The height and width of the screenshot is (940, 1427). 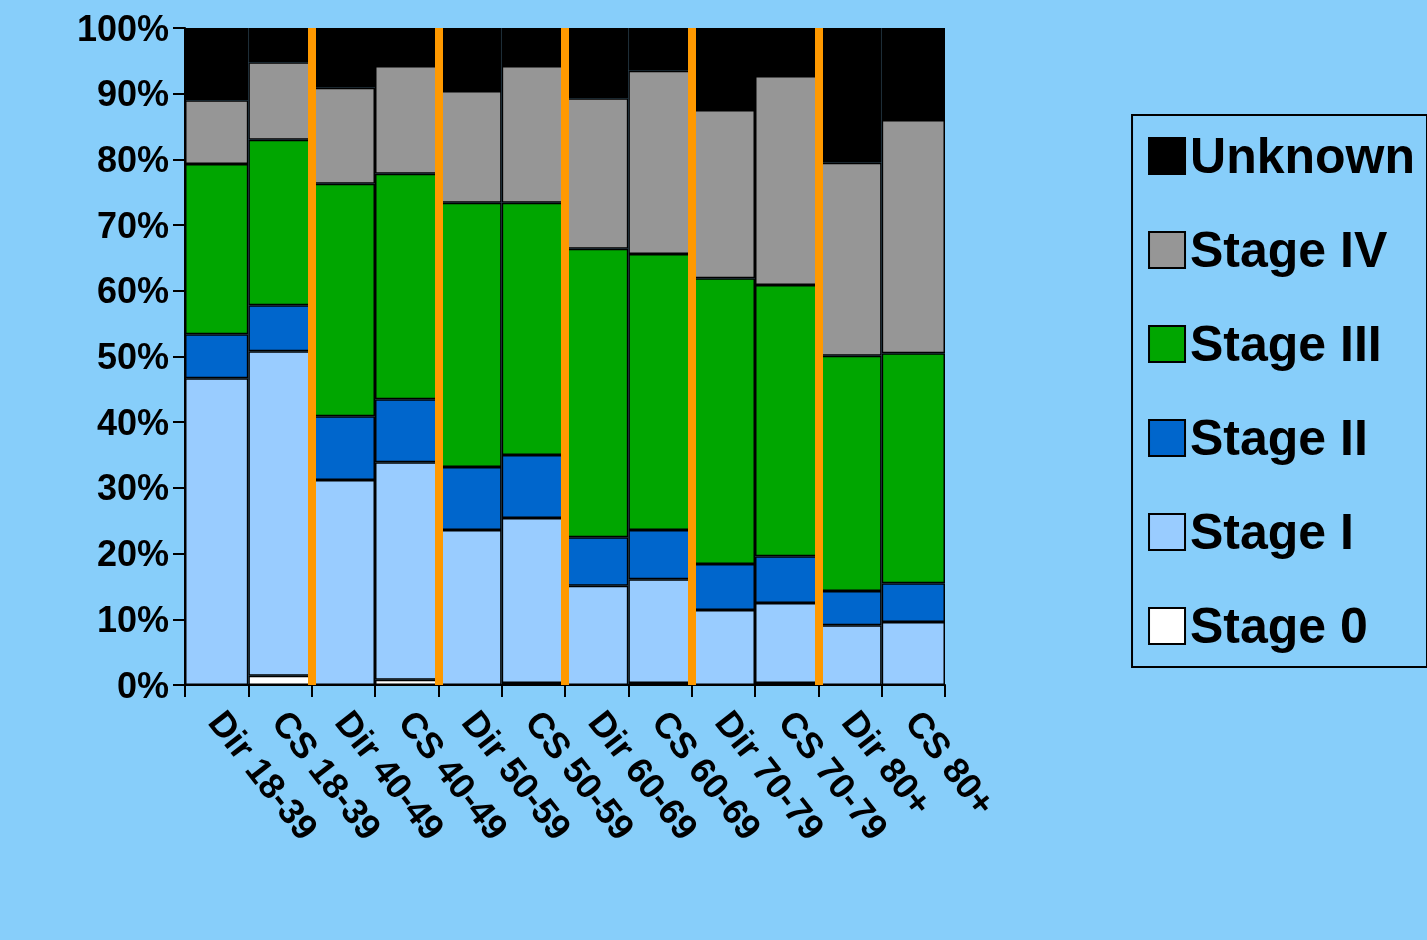 What do you see at coordinates (1286, 344) in the screenshot?
I see `legend-label: Stage III` at bounding box center [1286, 344].